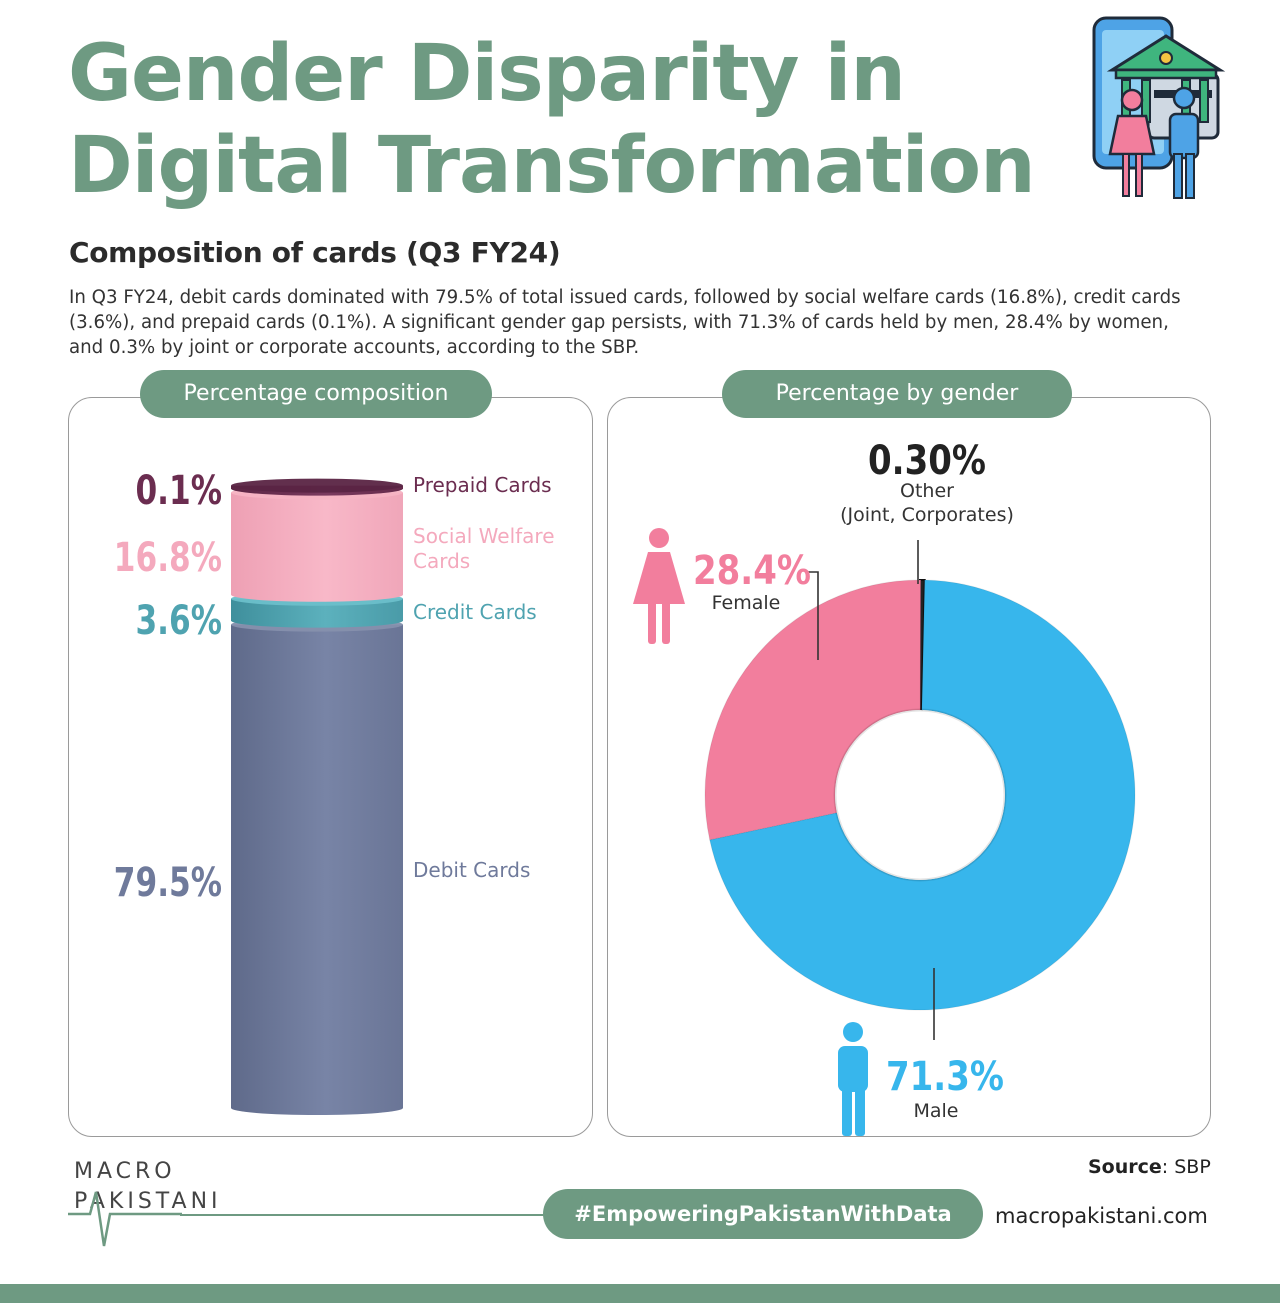 This screenshot has height=1303, width=1280. Describe the element at coordinates (763, 1214) in the screenshot. I see `hashtag-badge: #EmpoweringPakistanWithData` at that location.